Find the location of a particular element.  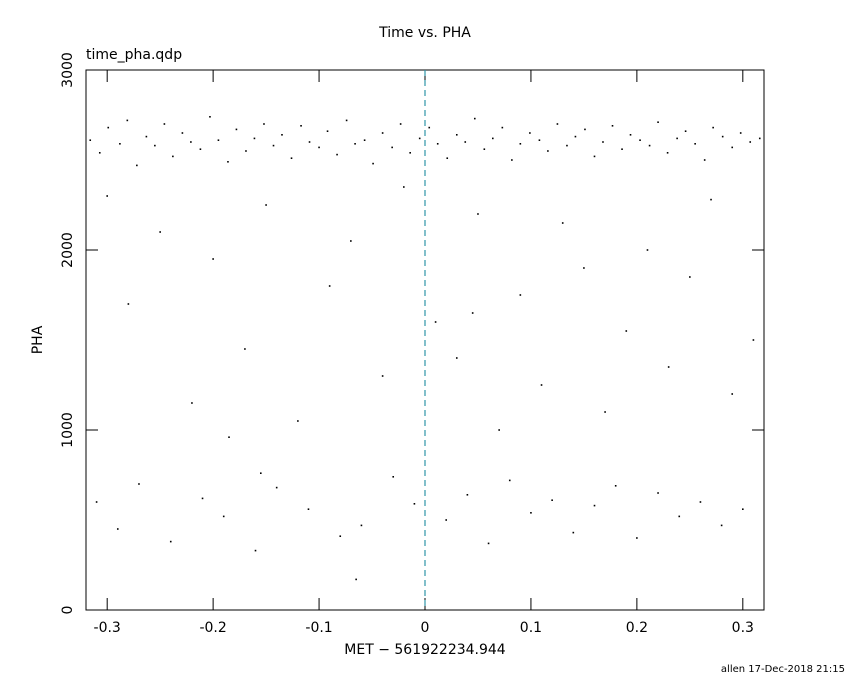

x-tick-label: 0.3 is located at coordinates (743, 628).